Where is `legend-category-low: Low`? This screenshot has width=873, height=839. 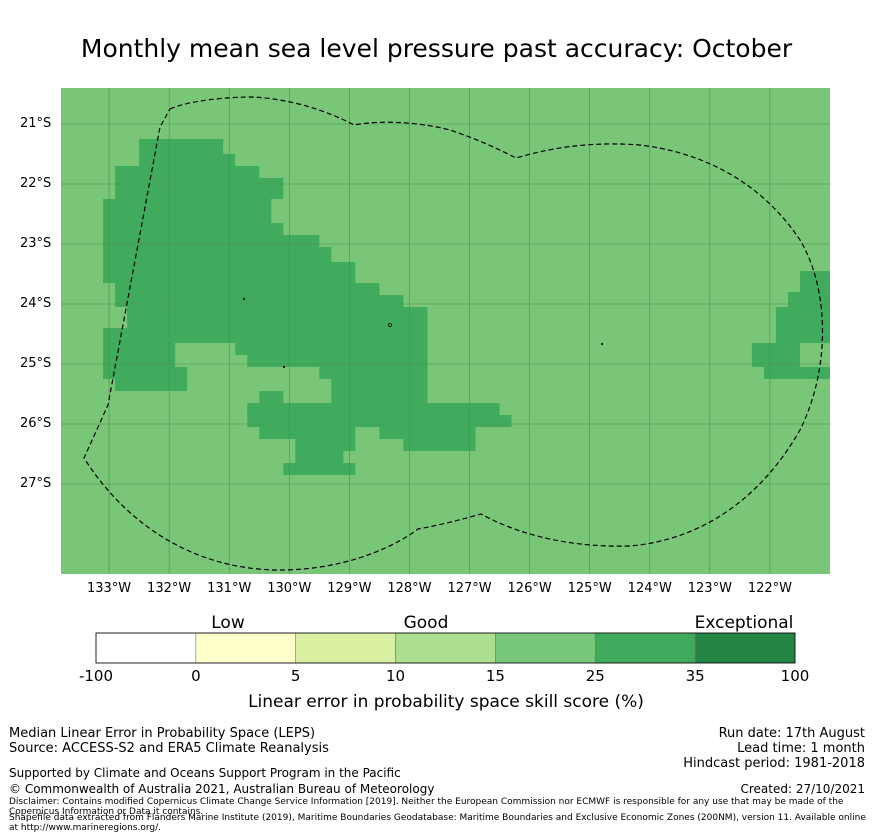 legend-category-low: Low is located at coordinates (228, 623).